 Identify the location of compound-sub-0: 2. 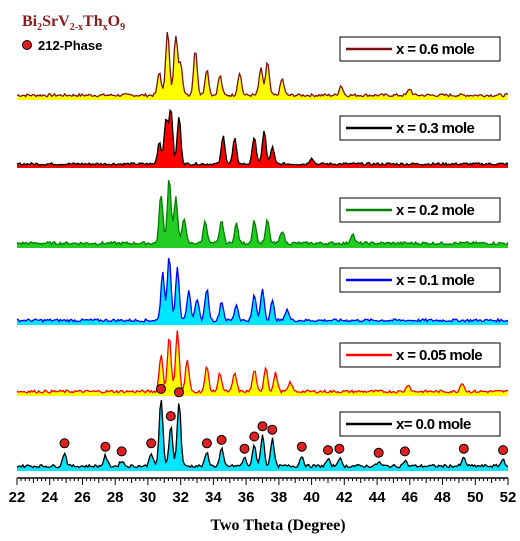
(39, 27).